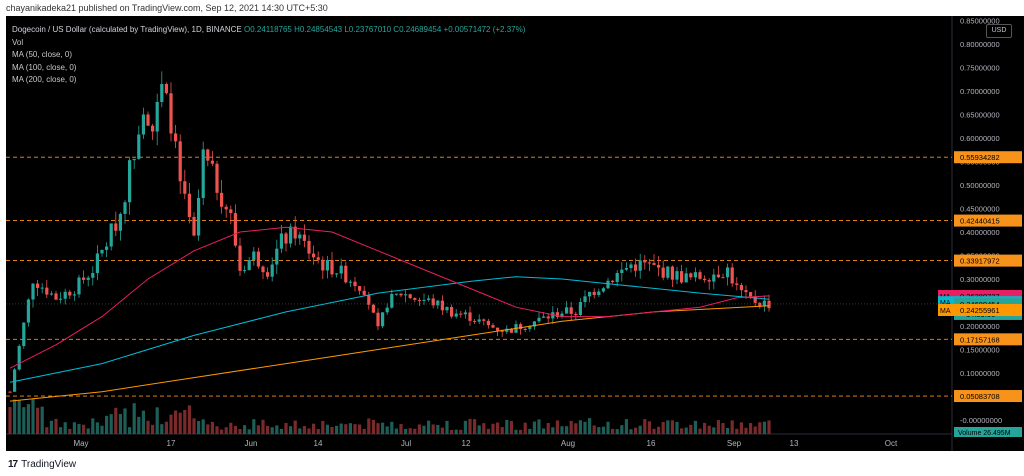 This screenshot has height=476, width=1024. What do you see at coordinates (999, 31) in the screenshot?
I see `currency-button: USD` at bounding box center [999, 31].